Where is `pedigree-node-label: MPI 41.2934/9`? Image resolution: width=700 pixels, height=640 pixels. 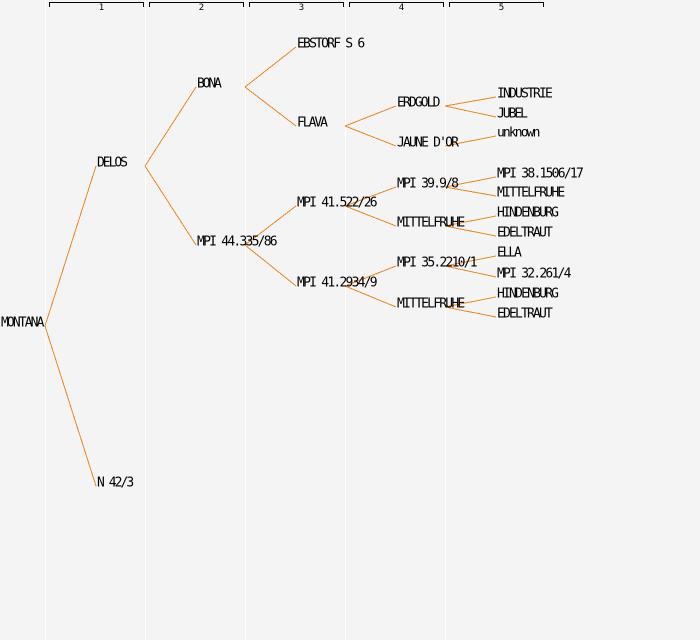
pedigree-node-label: MPI 41.2934/9 is located at coordinates (337, 283).